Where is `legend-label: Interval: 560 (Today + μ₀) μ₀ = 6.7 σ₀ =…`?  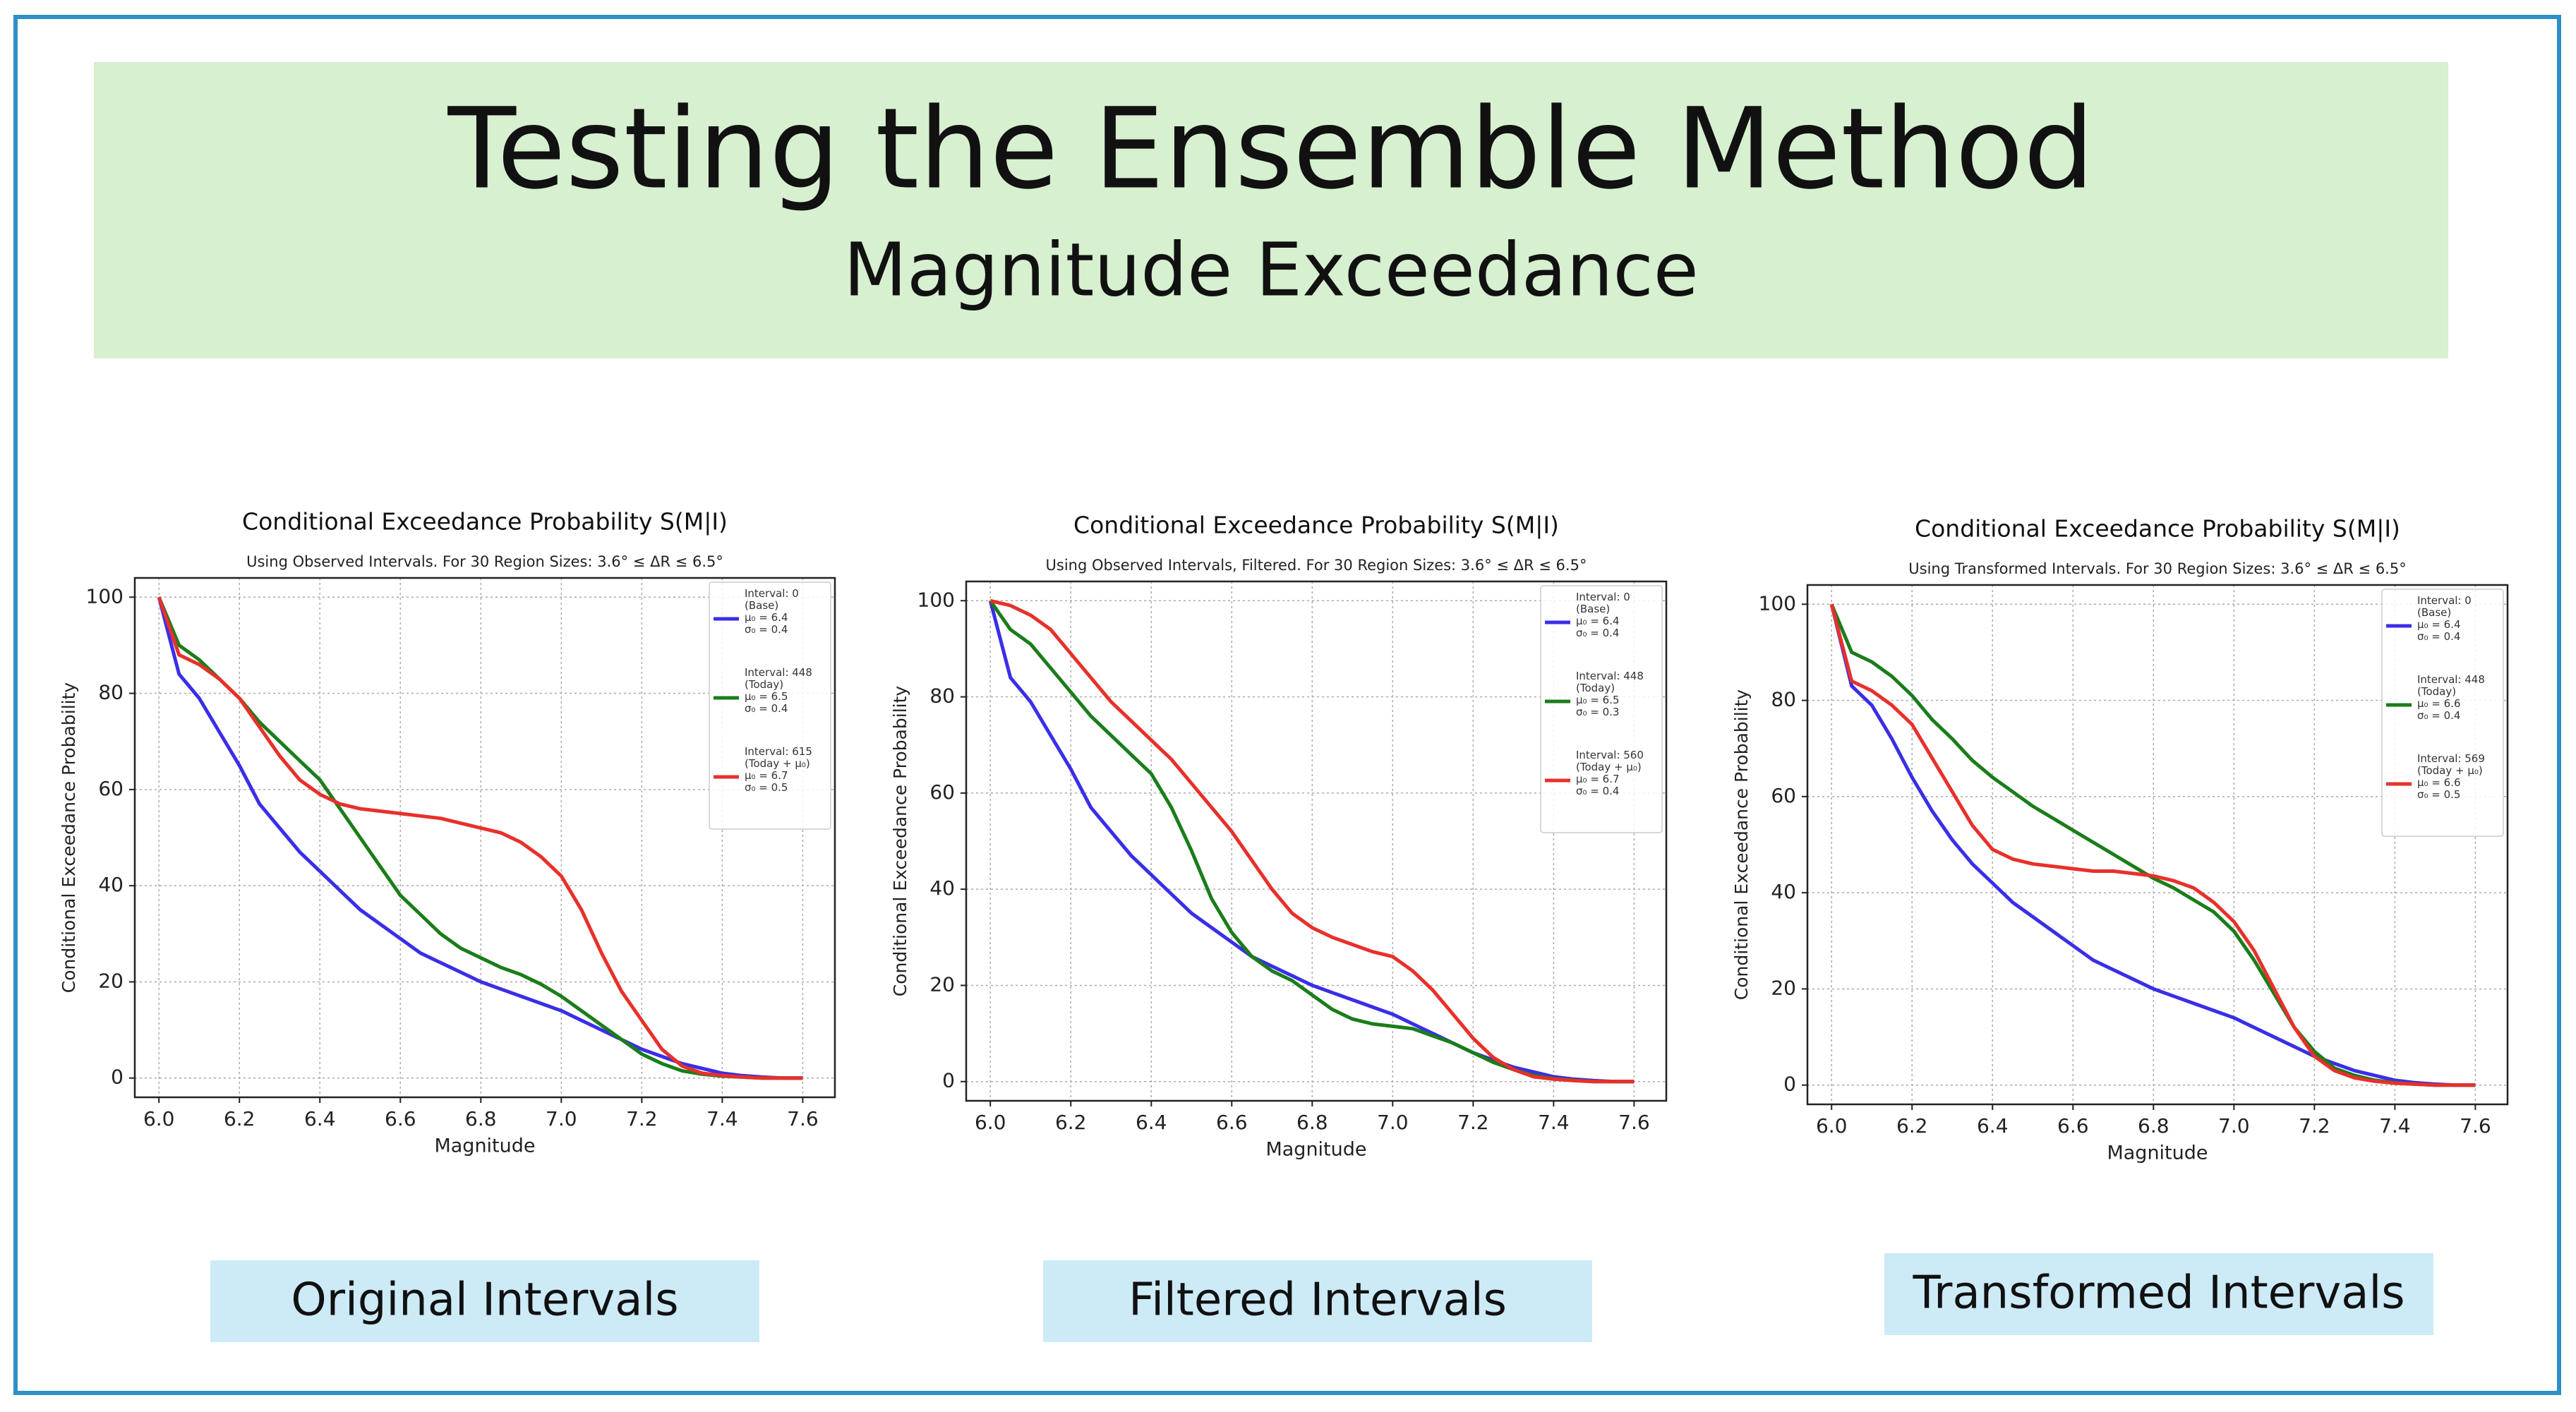
legend-label: Interval: 560 (Today + μ₀) μ₀ = 6.7 σ₀ =… is located at coordinates (1610, 773).